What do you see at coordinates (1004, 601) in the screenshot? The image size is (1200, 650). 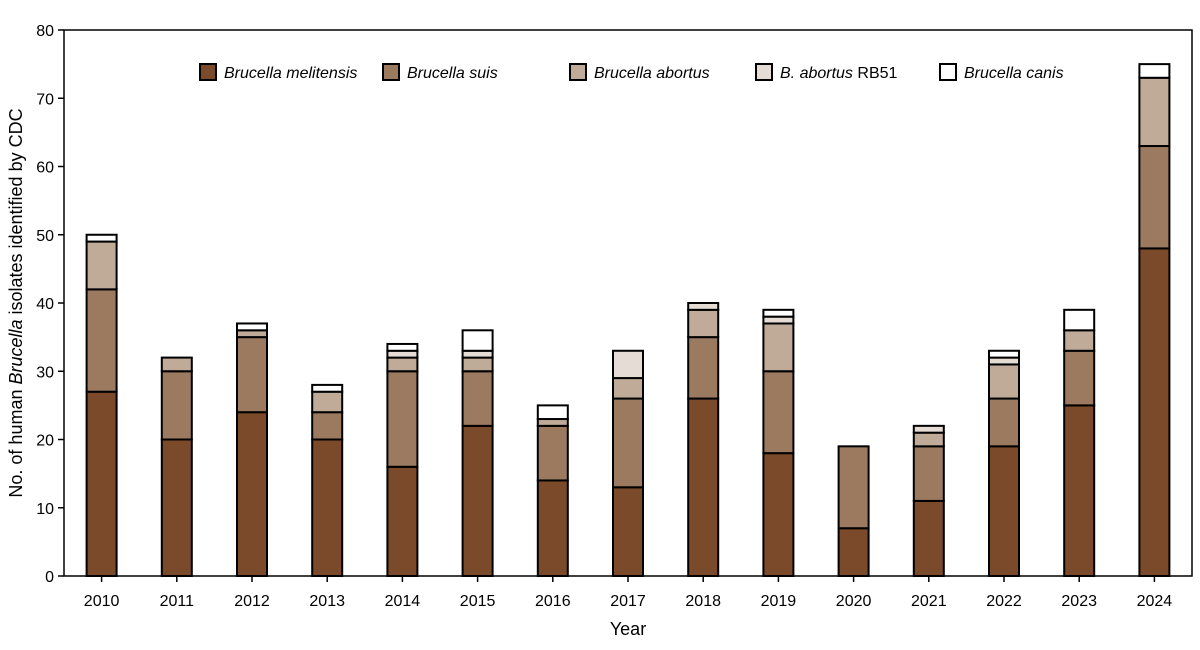 I see `x-tick-label: 2022` at bounding box center [1004, 601].